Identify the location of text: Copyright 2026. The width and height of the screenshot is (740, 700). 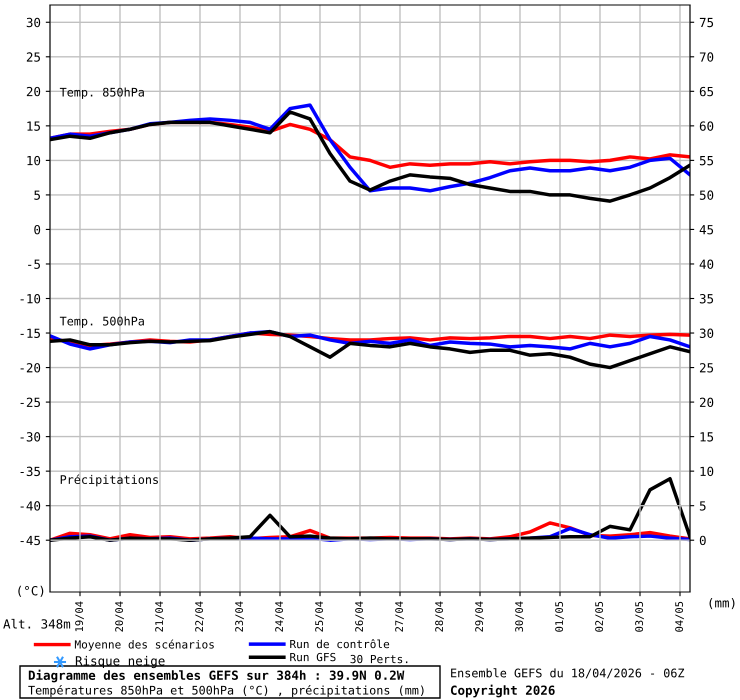
(502, 691).